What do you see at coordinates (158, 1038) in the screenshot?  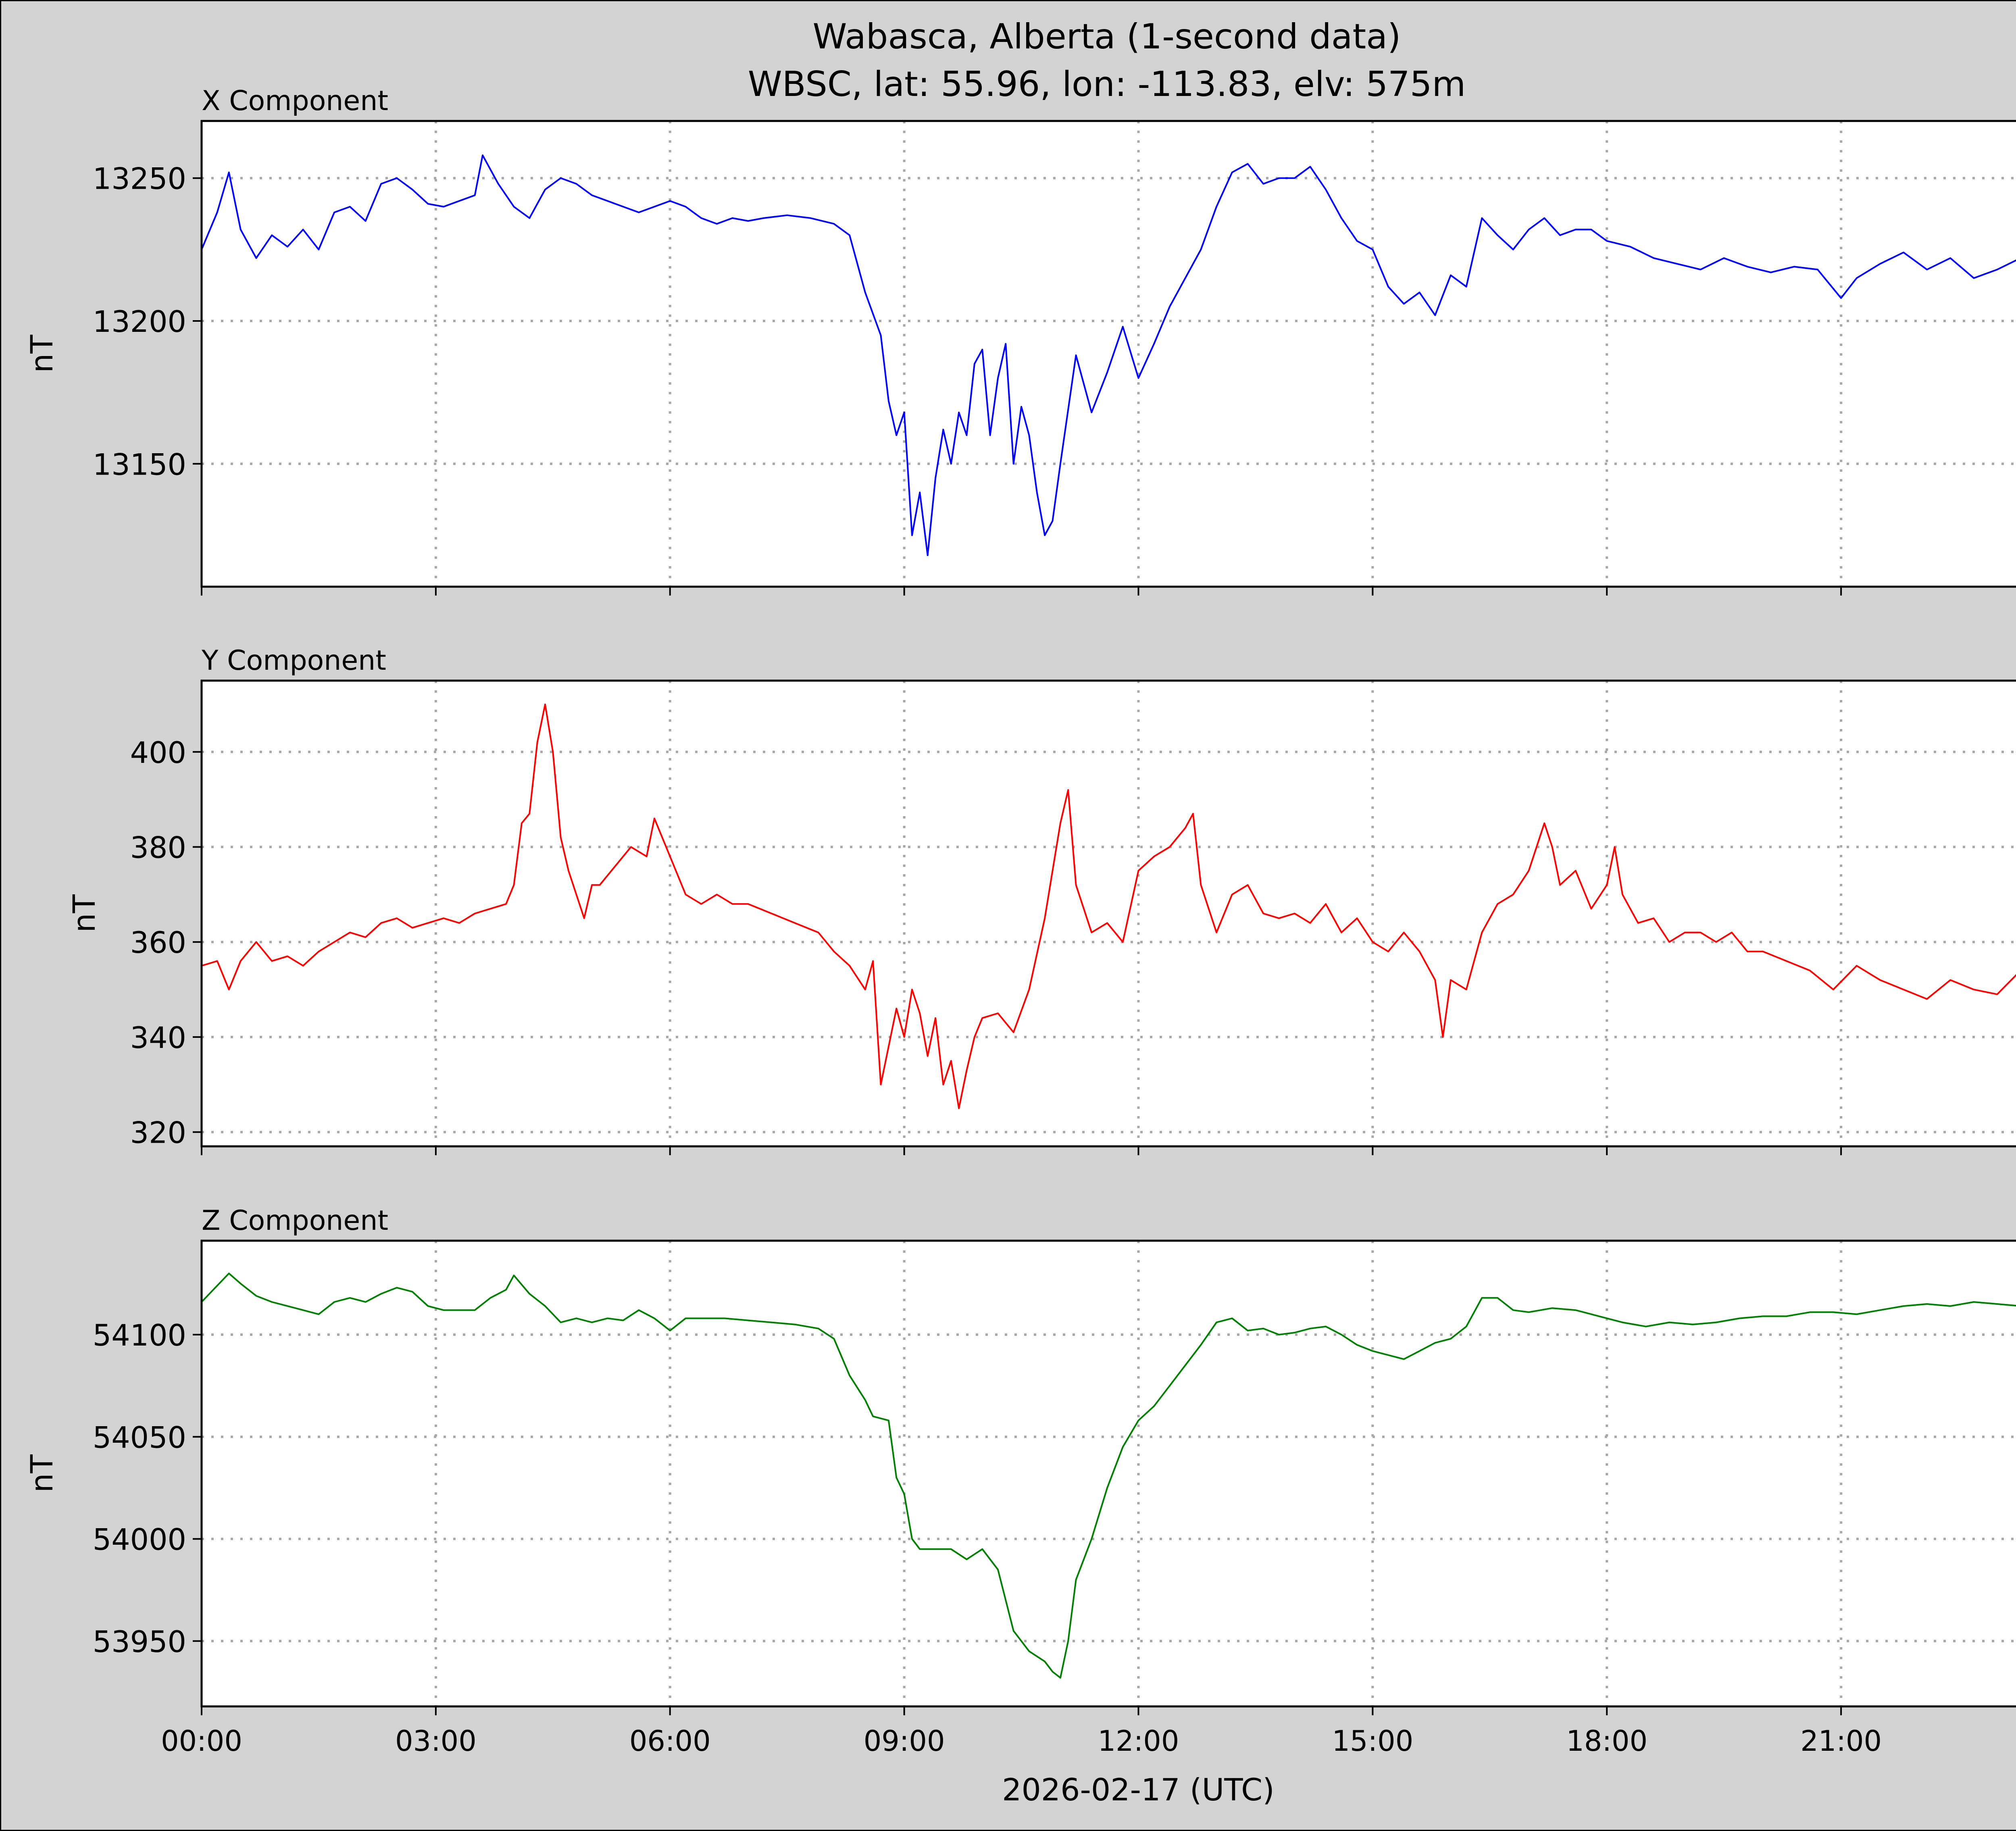 I see `y-y-tick-label: 340` at bounding box center [158, 1038].